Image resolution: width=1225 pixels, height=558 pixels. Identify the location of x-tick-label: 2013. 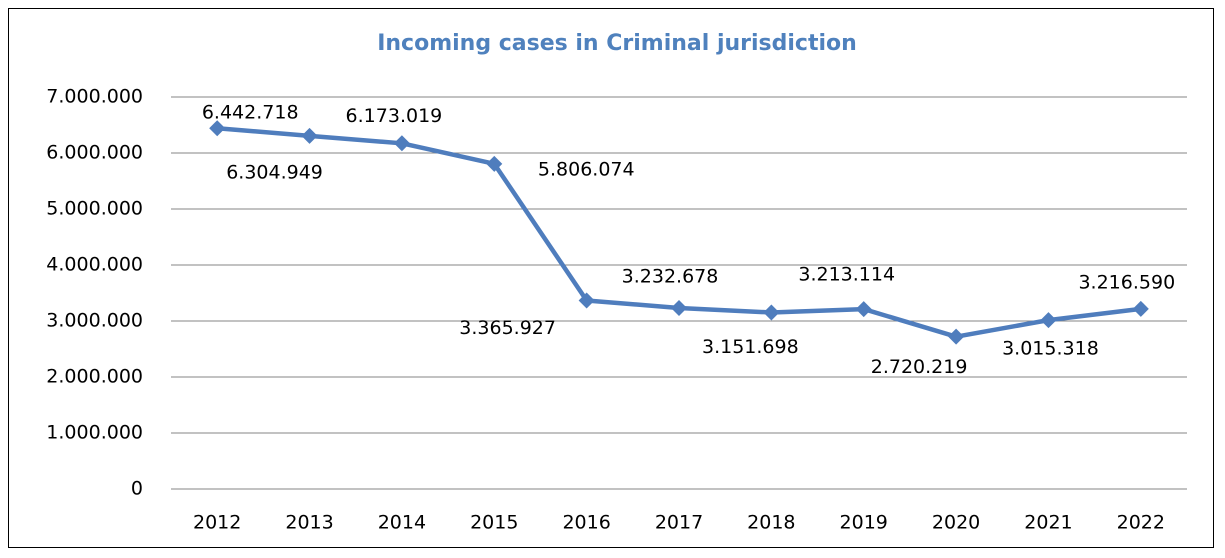
(309, 523).